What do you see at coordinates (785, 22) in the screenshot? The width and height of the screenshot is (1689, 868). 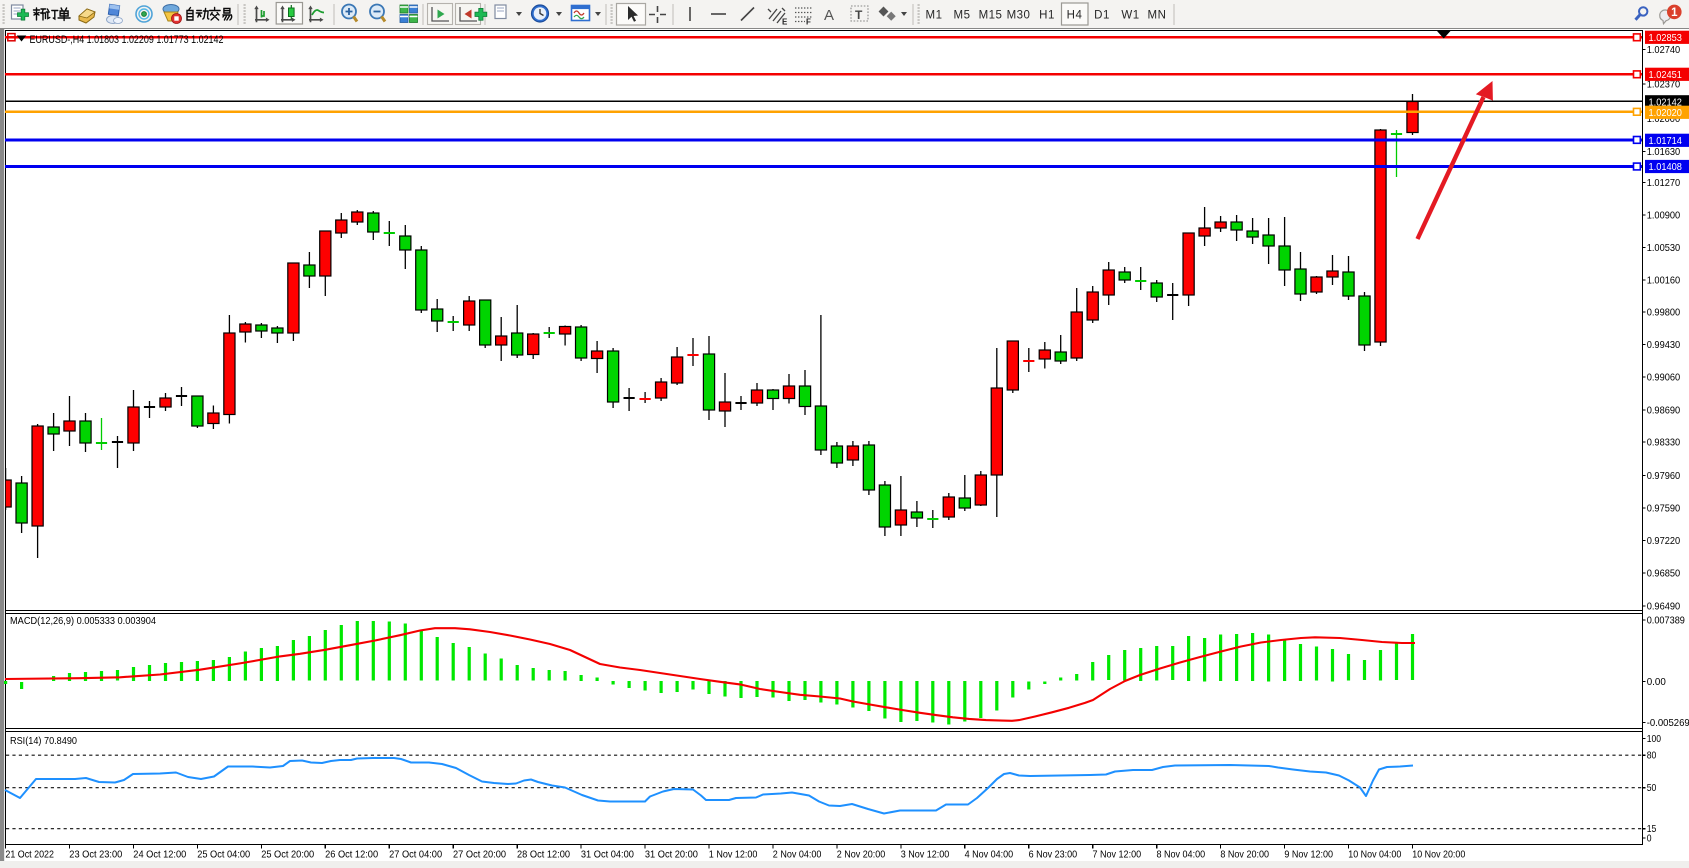 I see `svg-text: E` at bounding box center [785, 22].